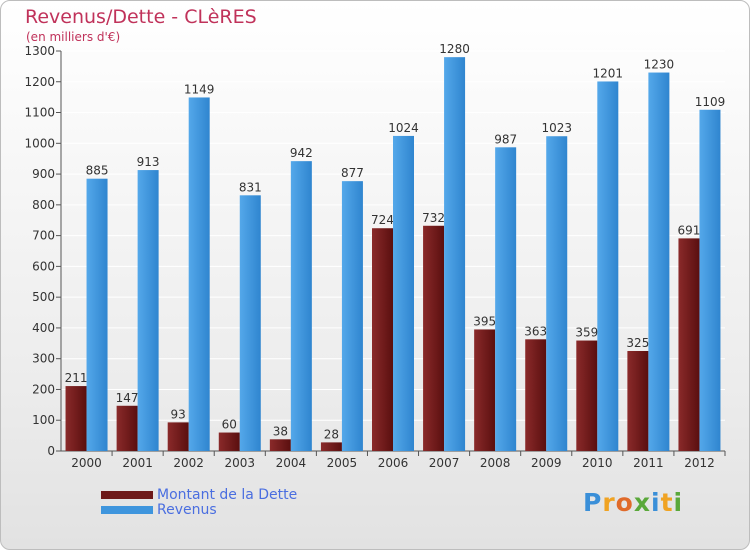  I want to click on value-label-revenue: 942, so click(301, 153).